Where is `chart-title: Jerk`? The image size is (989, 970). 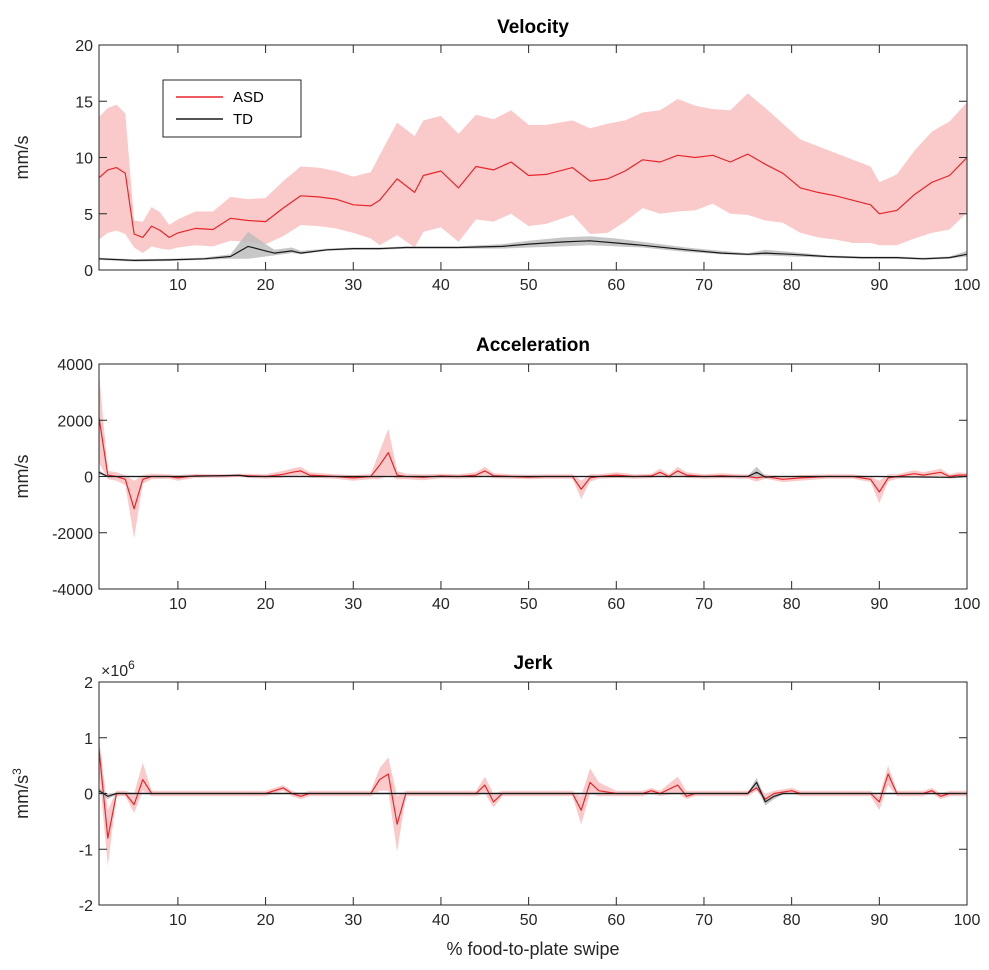
chart-title: Jerk is located at coordinates (533, 663).